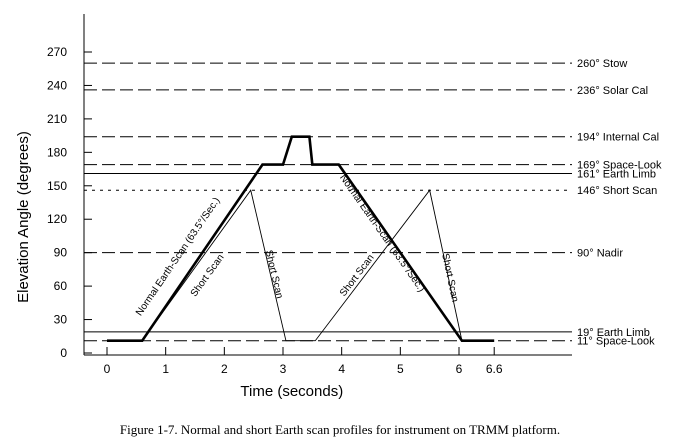 This screenshot has height=446, width=680. What do you see at coordinates (165, 369) in the screenshot?
I see `x-tick-label: 1` at bounding box center [165, 369].